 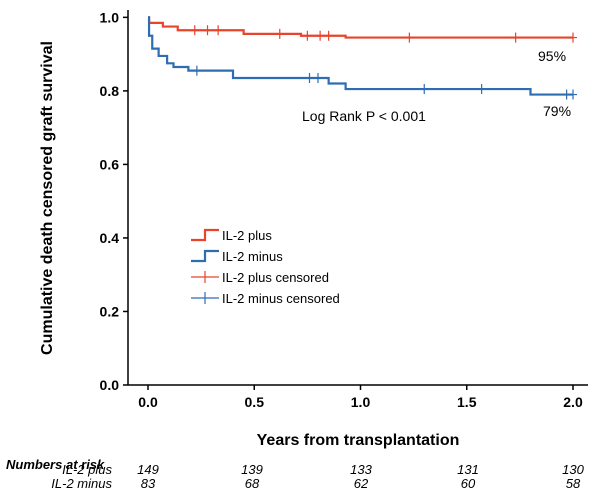 What do you see at coordinates (361, 402) in the screenshot?
I see `x-tick-label: 1.0` at bounding box center [361, 402].